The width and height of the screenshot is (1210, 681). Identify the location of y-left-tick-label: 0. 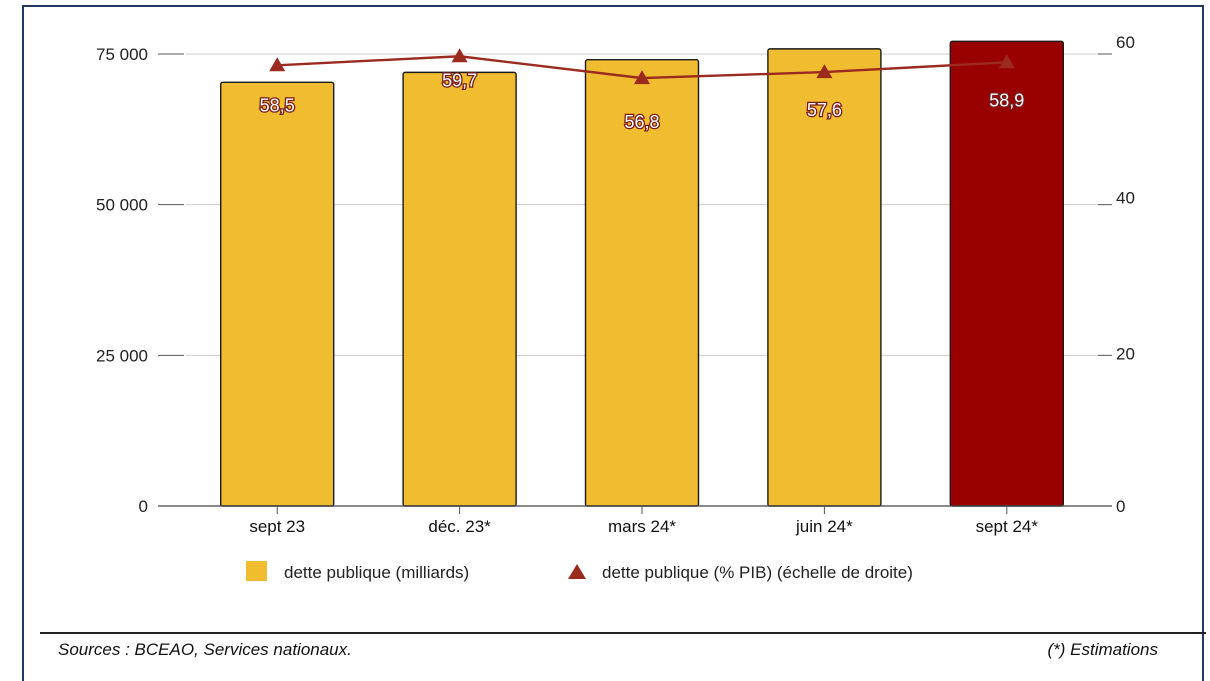
(143, 506).